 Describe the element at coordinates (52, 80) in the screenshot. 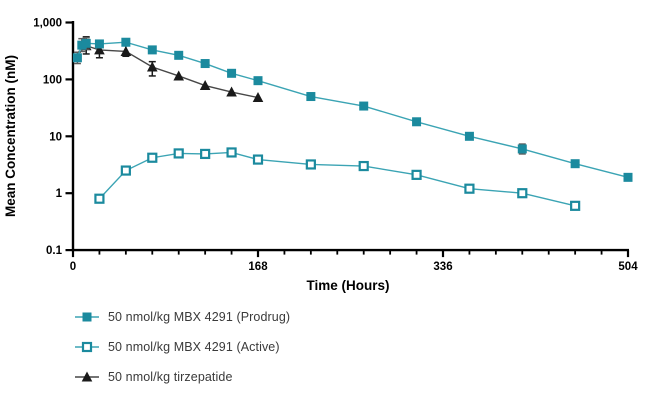

I see `y-tick-label: 100` at that location.